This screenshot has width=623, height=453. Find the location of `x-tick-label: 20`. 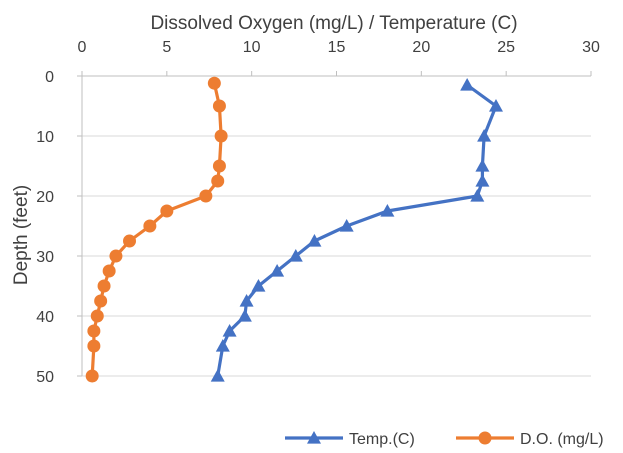

x-tick-label: 20 is located at coordinates (421, 47).